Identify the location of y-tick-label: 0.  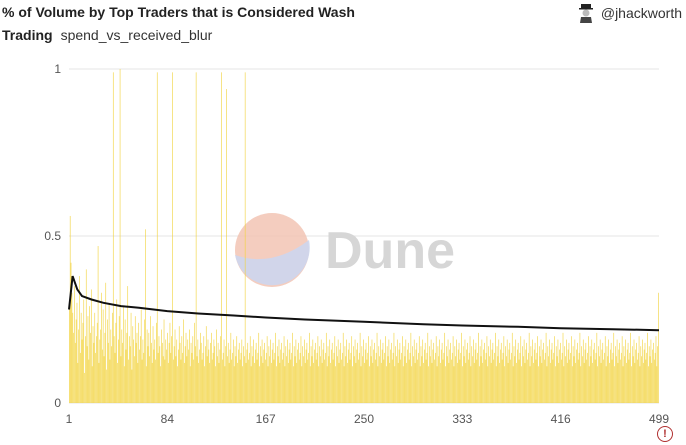
(57, 403).